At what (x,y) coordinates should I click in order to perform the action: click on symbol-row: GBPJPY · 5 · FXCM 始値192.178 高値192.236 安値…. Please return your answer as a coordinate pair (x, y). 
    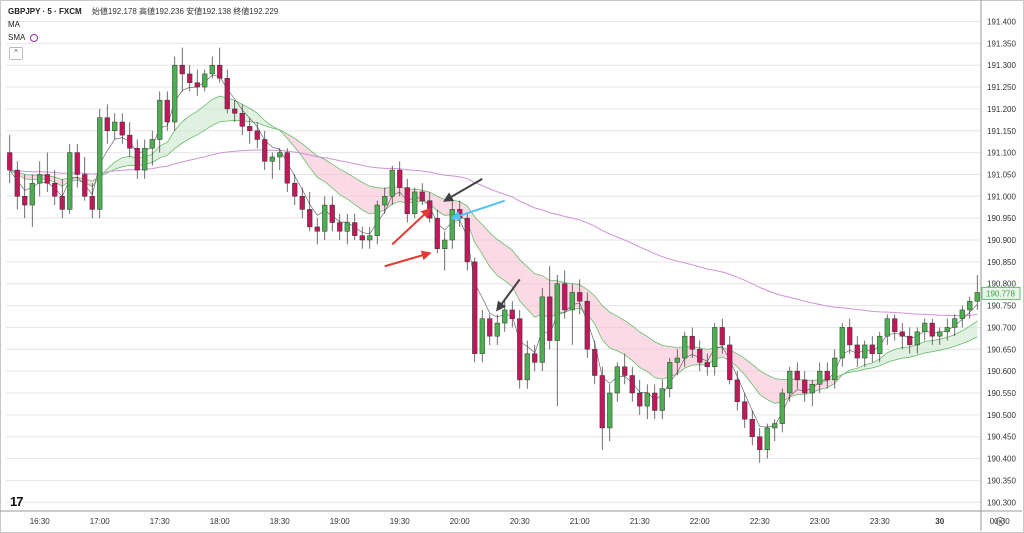
    Looking at the image, I should click on (143, 11).